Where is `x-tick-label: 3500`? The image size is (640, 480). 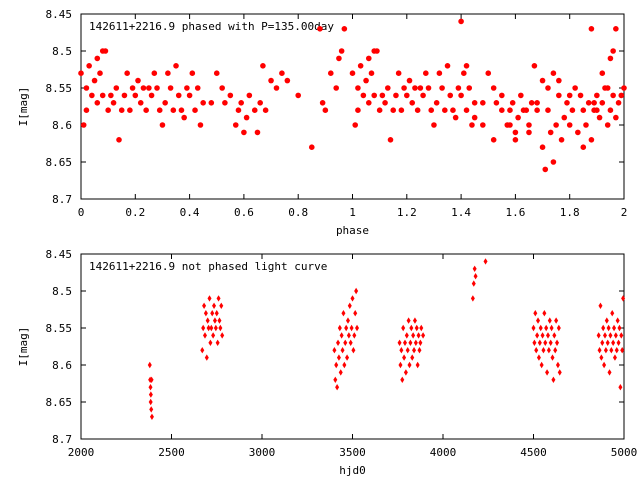 x-tick-label: 3500 is located at coordinates (352, 452).